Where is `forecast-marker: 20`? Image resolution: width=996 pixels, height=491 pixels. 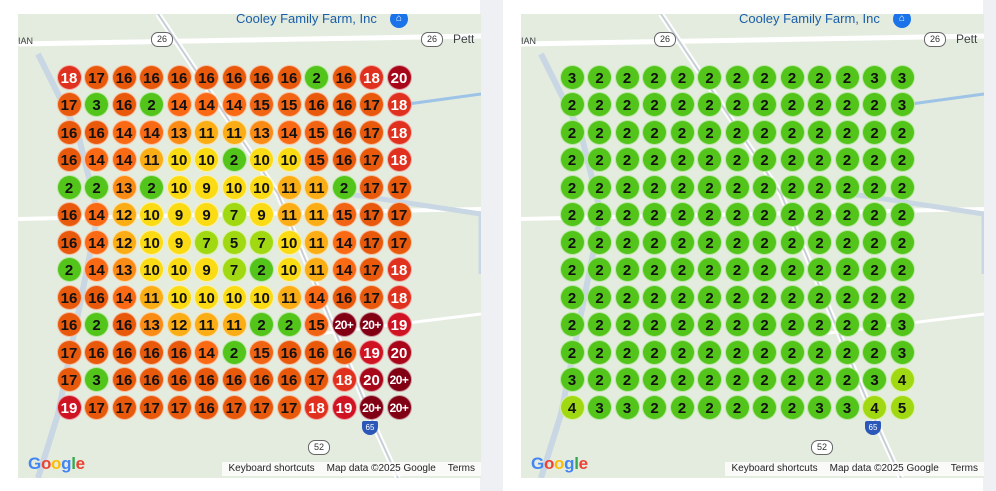 forecast-marker: 20 is located at coordinates (399, 77).